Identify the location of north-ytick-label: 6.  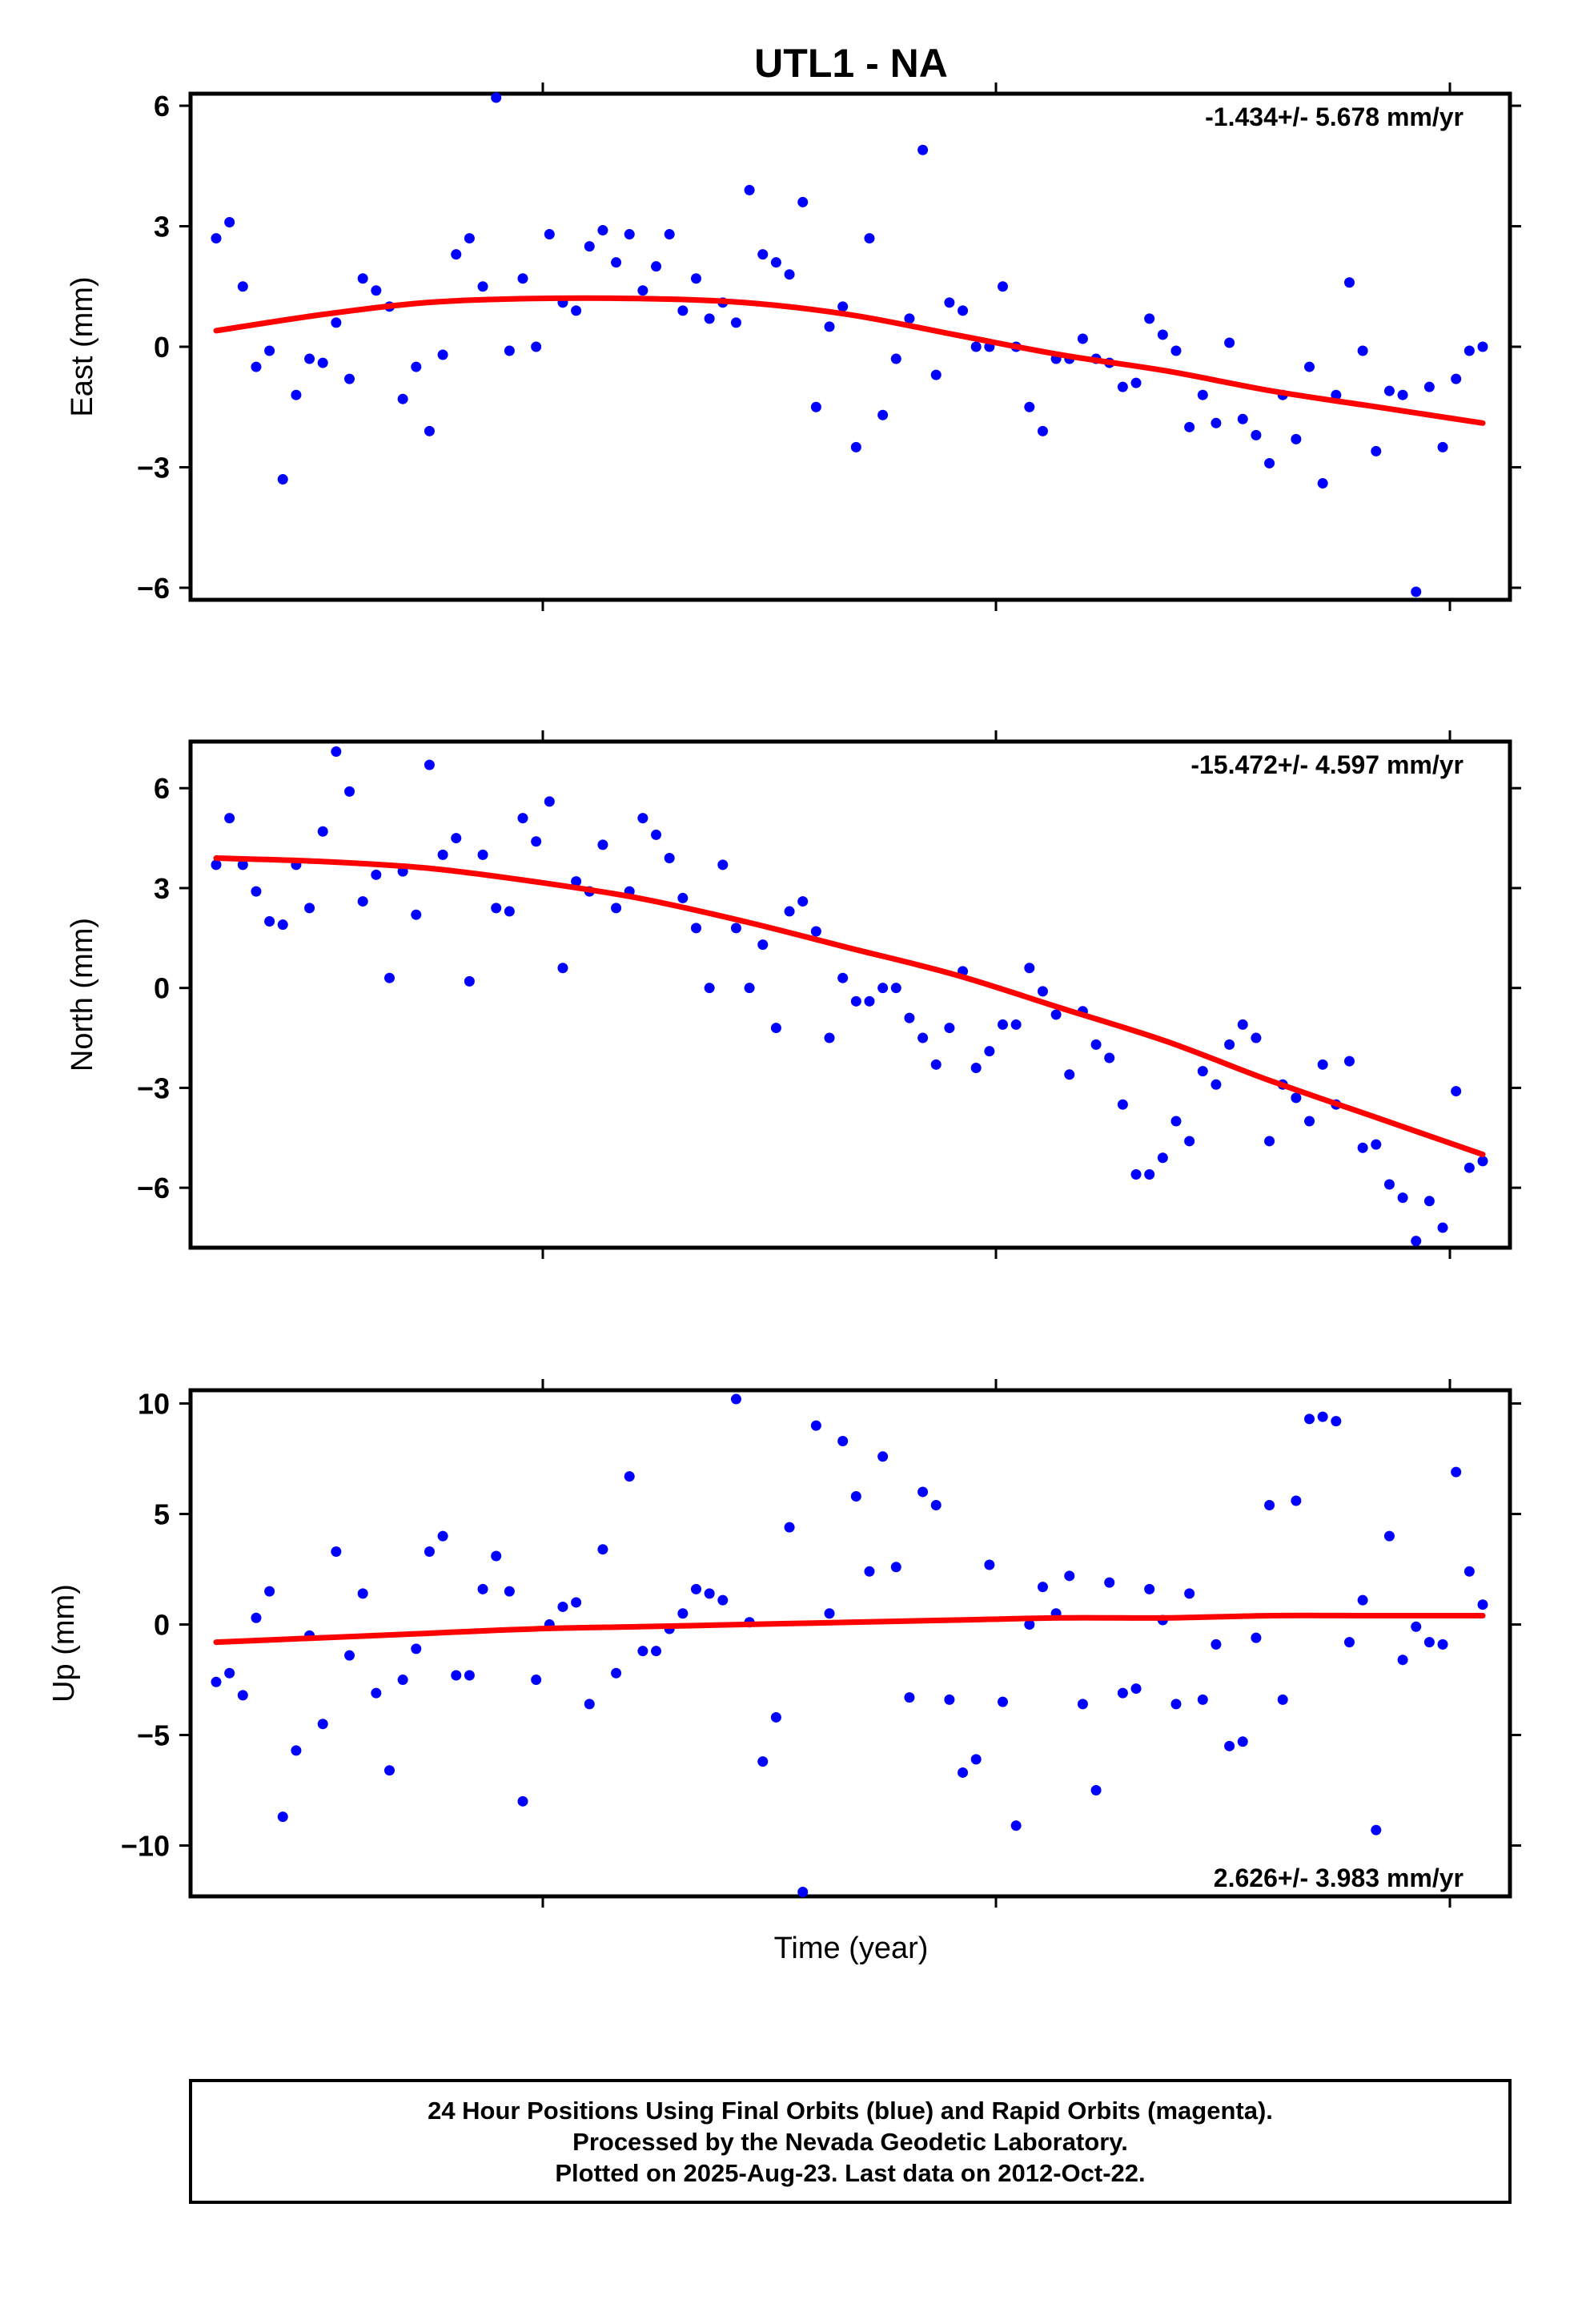
(162, 788).